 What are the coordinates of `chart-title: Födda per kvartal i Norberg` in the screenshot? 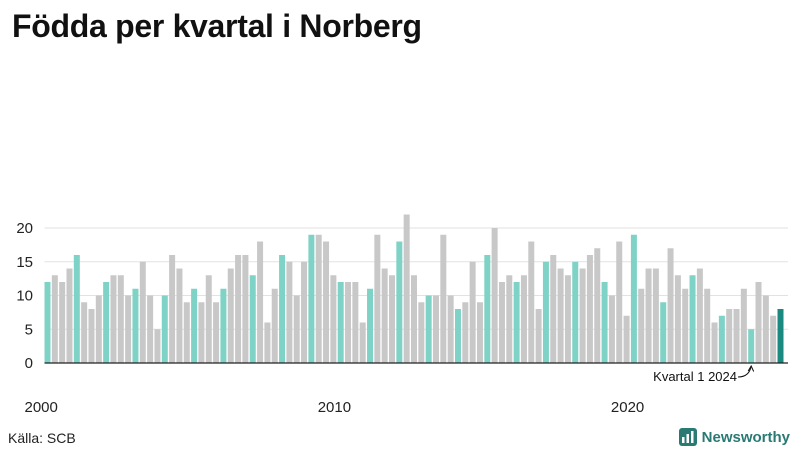 It's located at (217, 26).